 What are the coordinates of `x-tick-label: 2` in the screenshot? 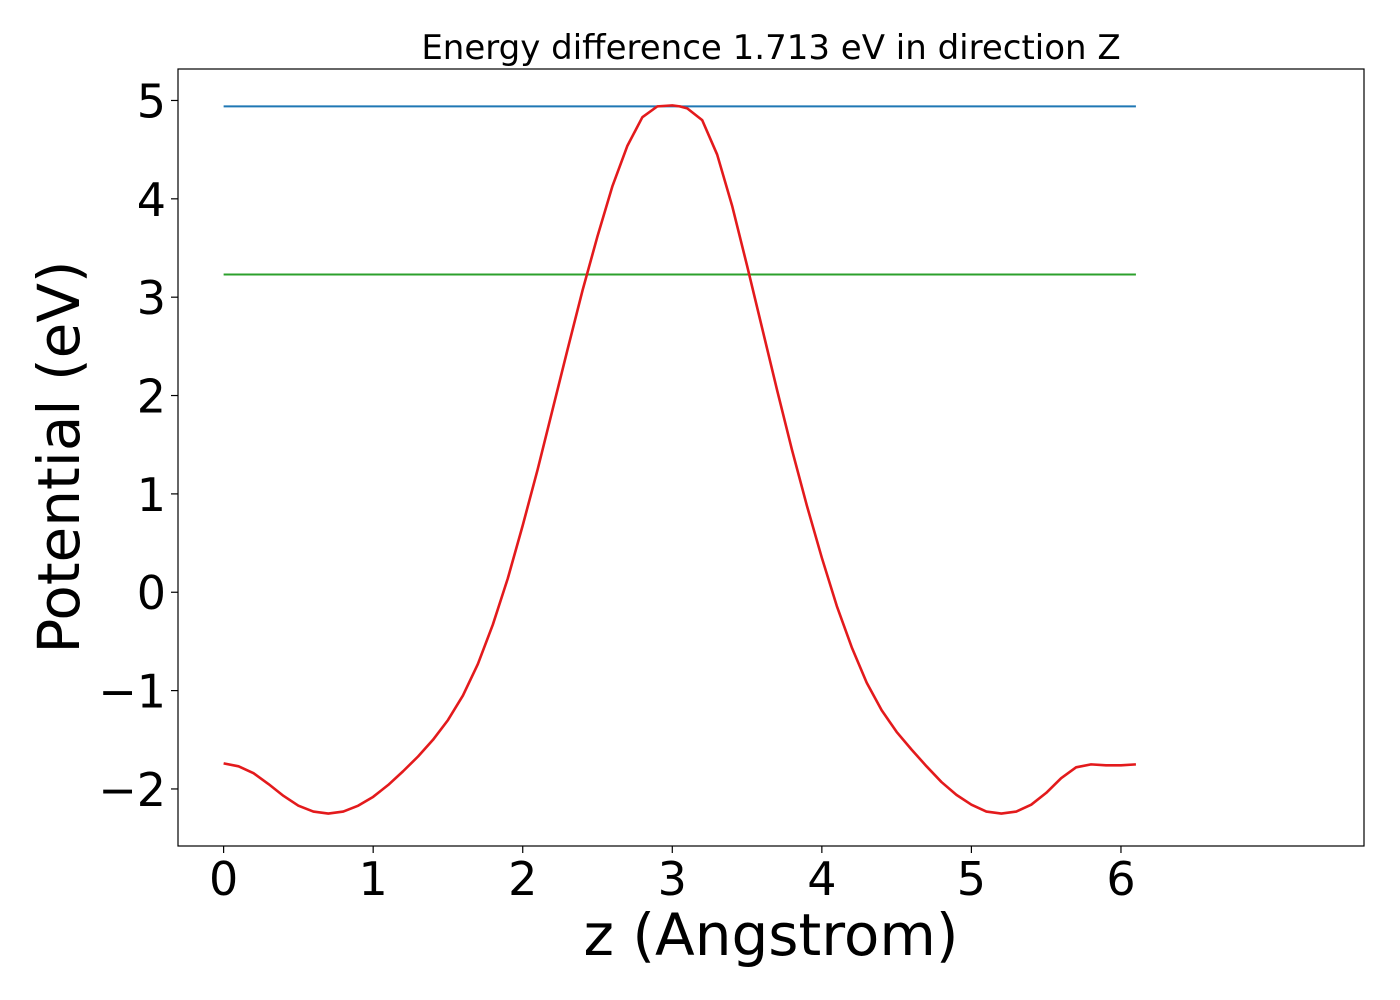 It's located at (522, 879).